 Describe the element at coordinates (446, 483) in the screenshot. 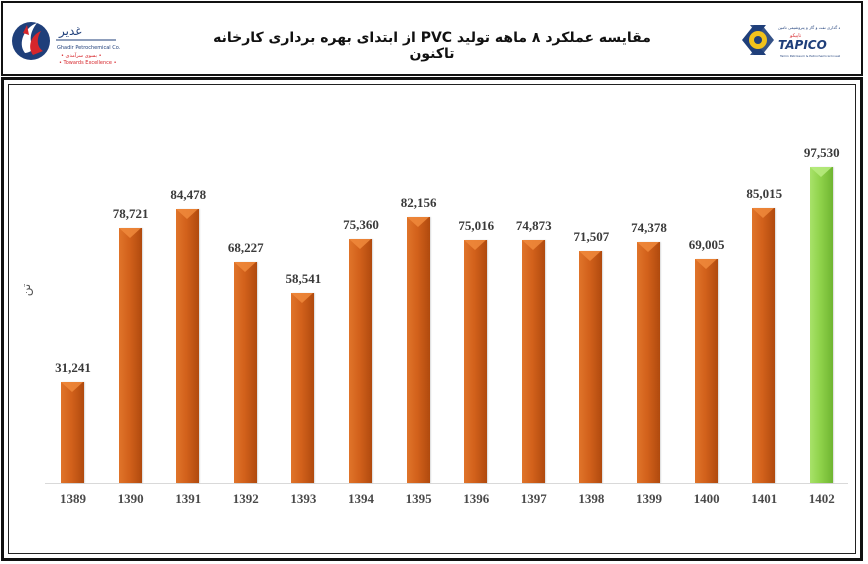

I see `x-axis-line` at that location.